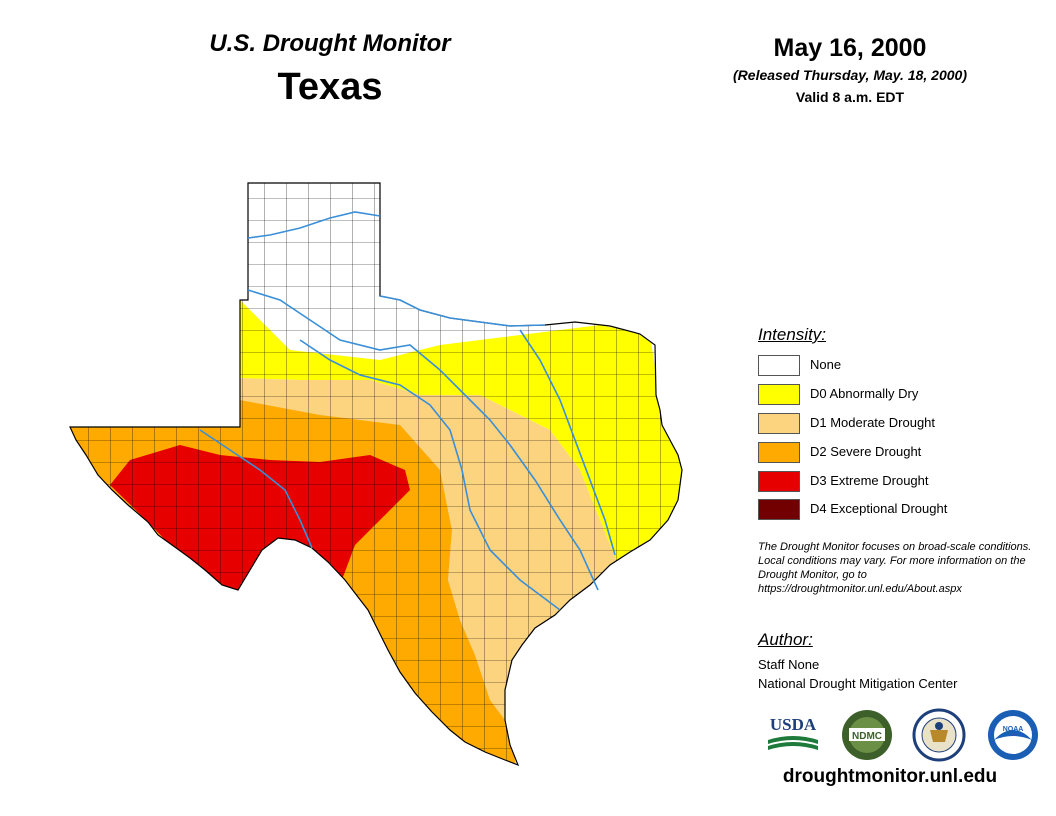  I want to click on release-date: (Released Thursday, May. 18, 2000), so click(850, 75).